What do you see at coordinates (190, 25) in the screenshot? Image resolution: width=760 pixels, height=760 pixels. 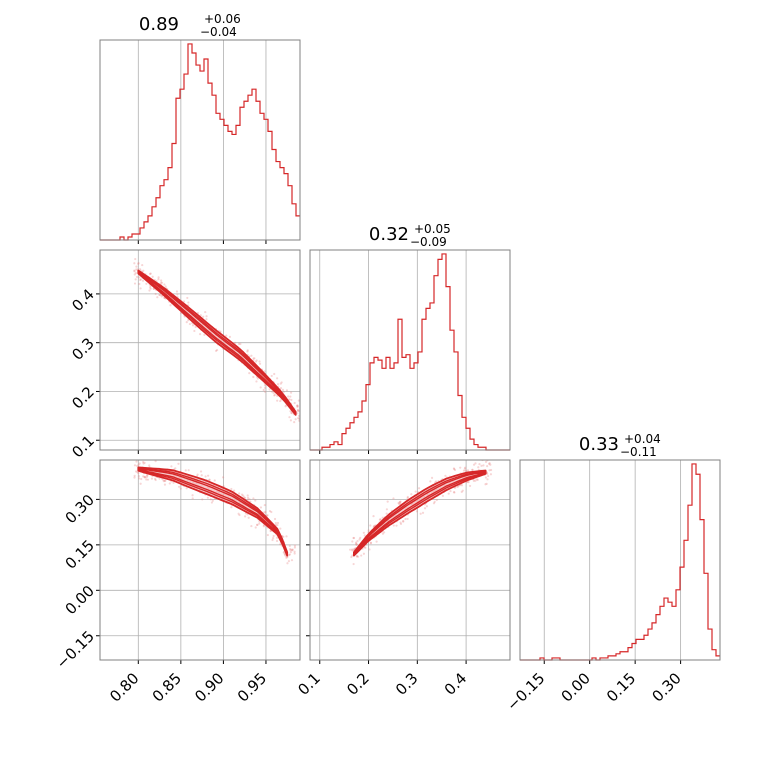 I see `title-param-1: 0.89 +0.06 −0.04` at bounding box center [190, 25].